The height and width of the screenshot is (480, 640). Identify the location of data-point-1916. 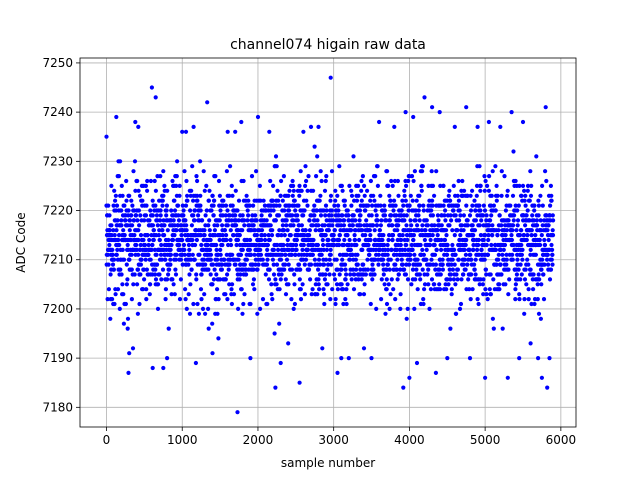
(396, 254).